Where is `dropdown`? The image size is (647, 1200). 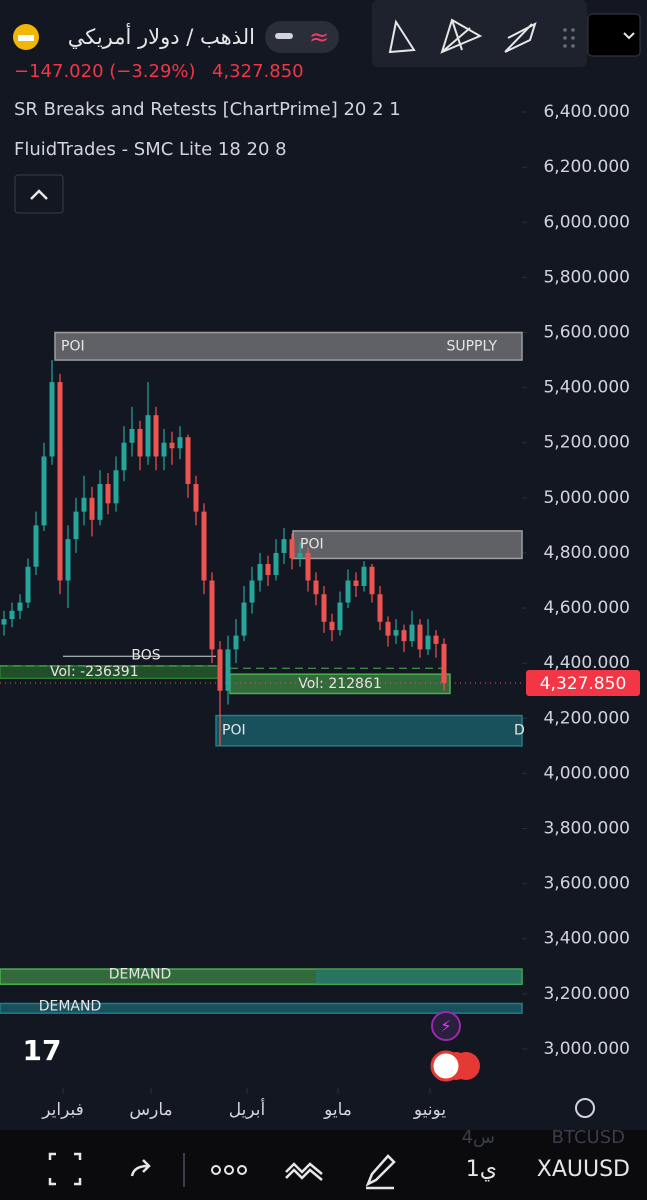
dropdown is located at coordinates (614, 35).